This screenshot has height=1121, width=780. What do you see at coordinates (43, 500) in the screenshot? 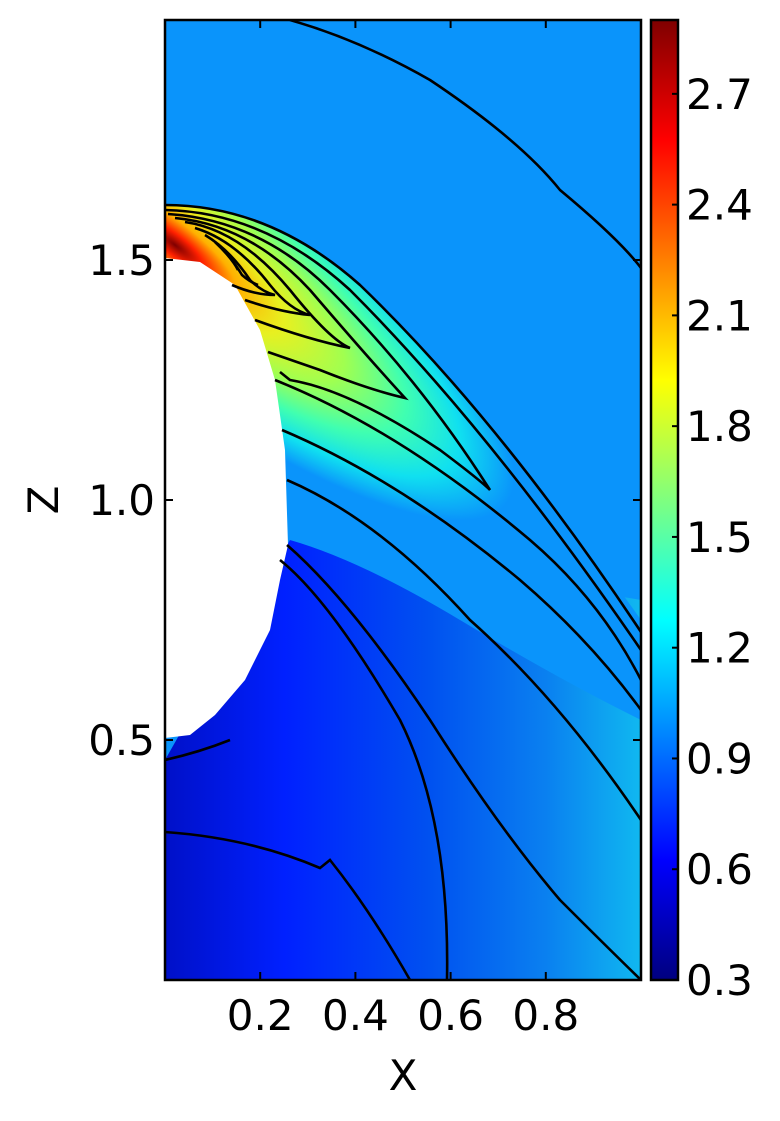
I see `y-axis-label: Z` at bounding box center [43, 500].